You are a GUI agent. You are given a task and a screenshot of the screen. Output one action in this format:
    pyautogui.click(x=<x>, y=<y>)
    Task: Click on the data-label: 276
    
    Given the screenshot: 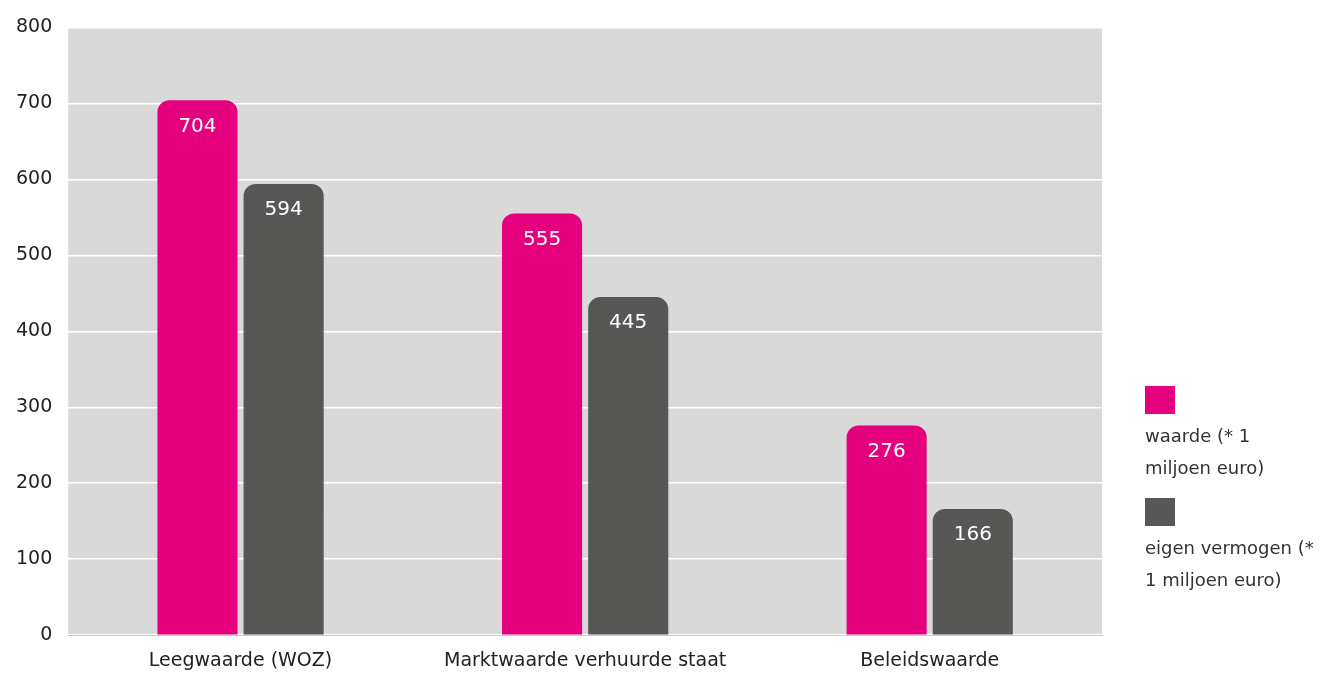 What is the action you would take?
    pyautogui.click(x=886, y=449)
    